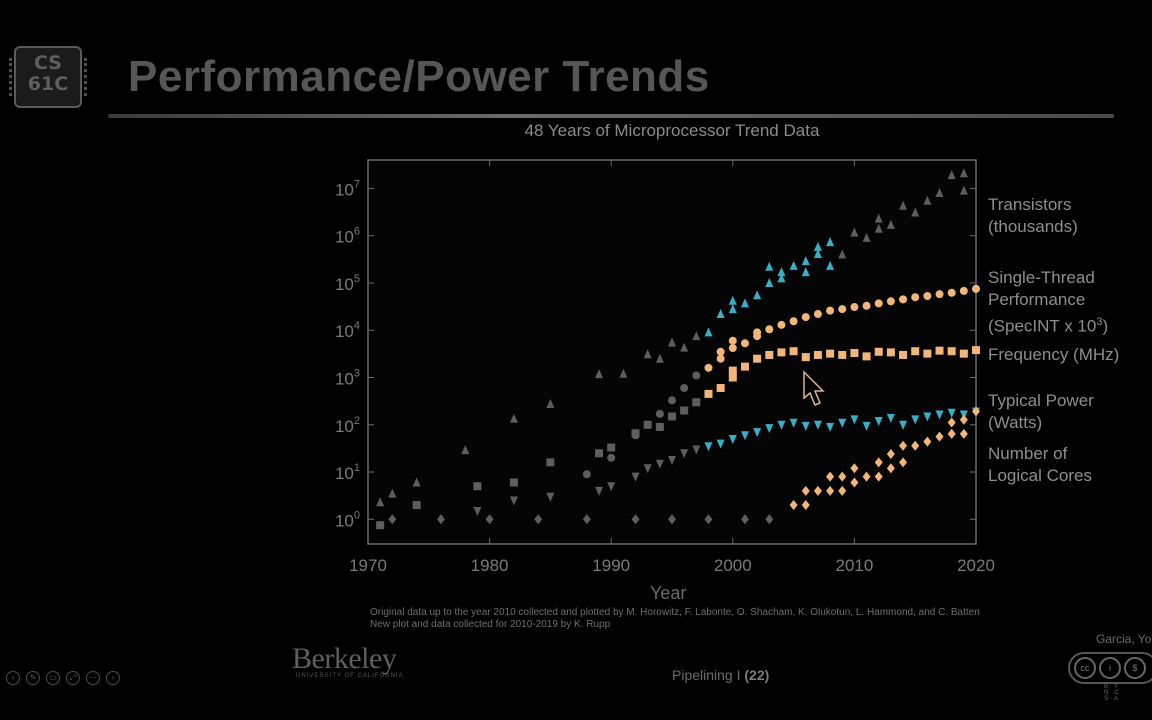 This screenshot has width=1152, height=720. I want to click on next-icon: ›, so click(113, 678).